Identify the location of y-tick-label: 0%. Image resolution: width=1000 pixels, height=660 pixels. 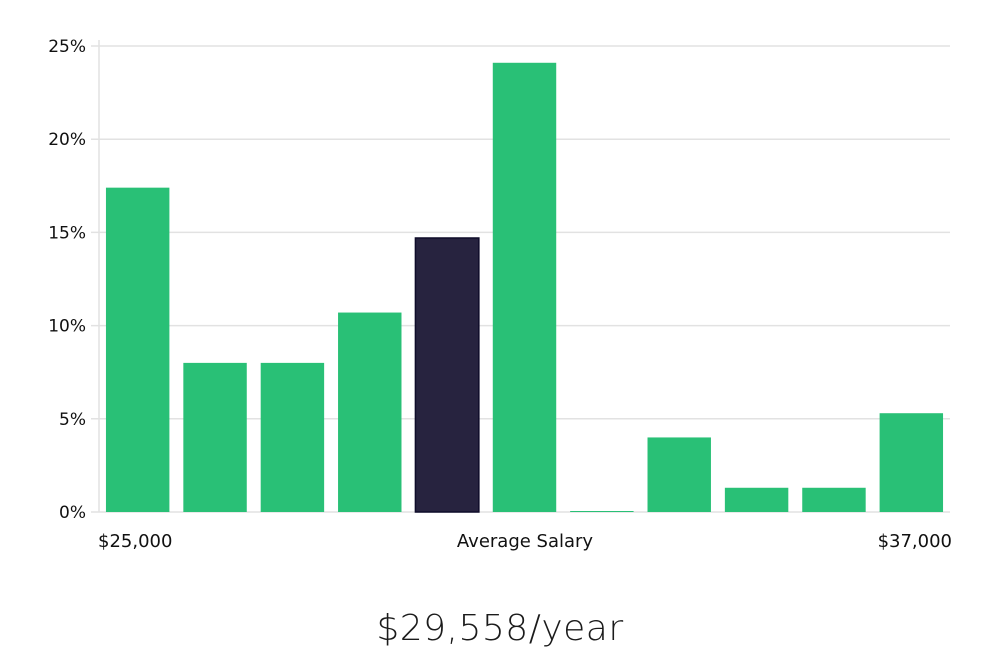
(72, 513).